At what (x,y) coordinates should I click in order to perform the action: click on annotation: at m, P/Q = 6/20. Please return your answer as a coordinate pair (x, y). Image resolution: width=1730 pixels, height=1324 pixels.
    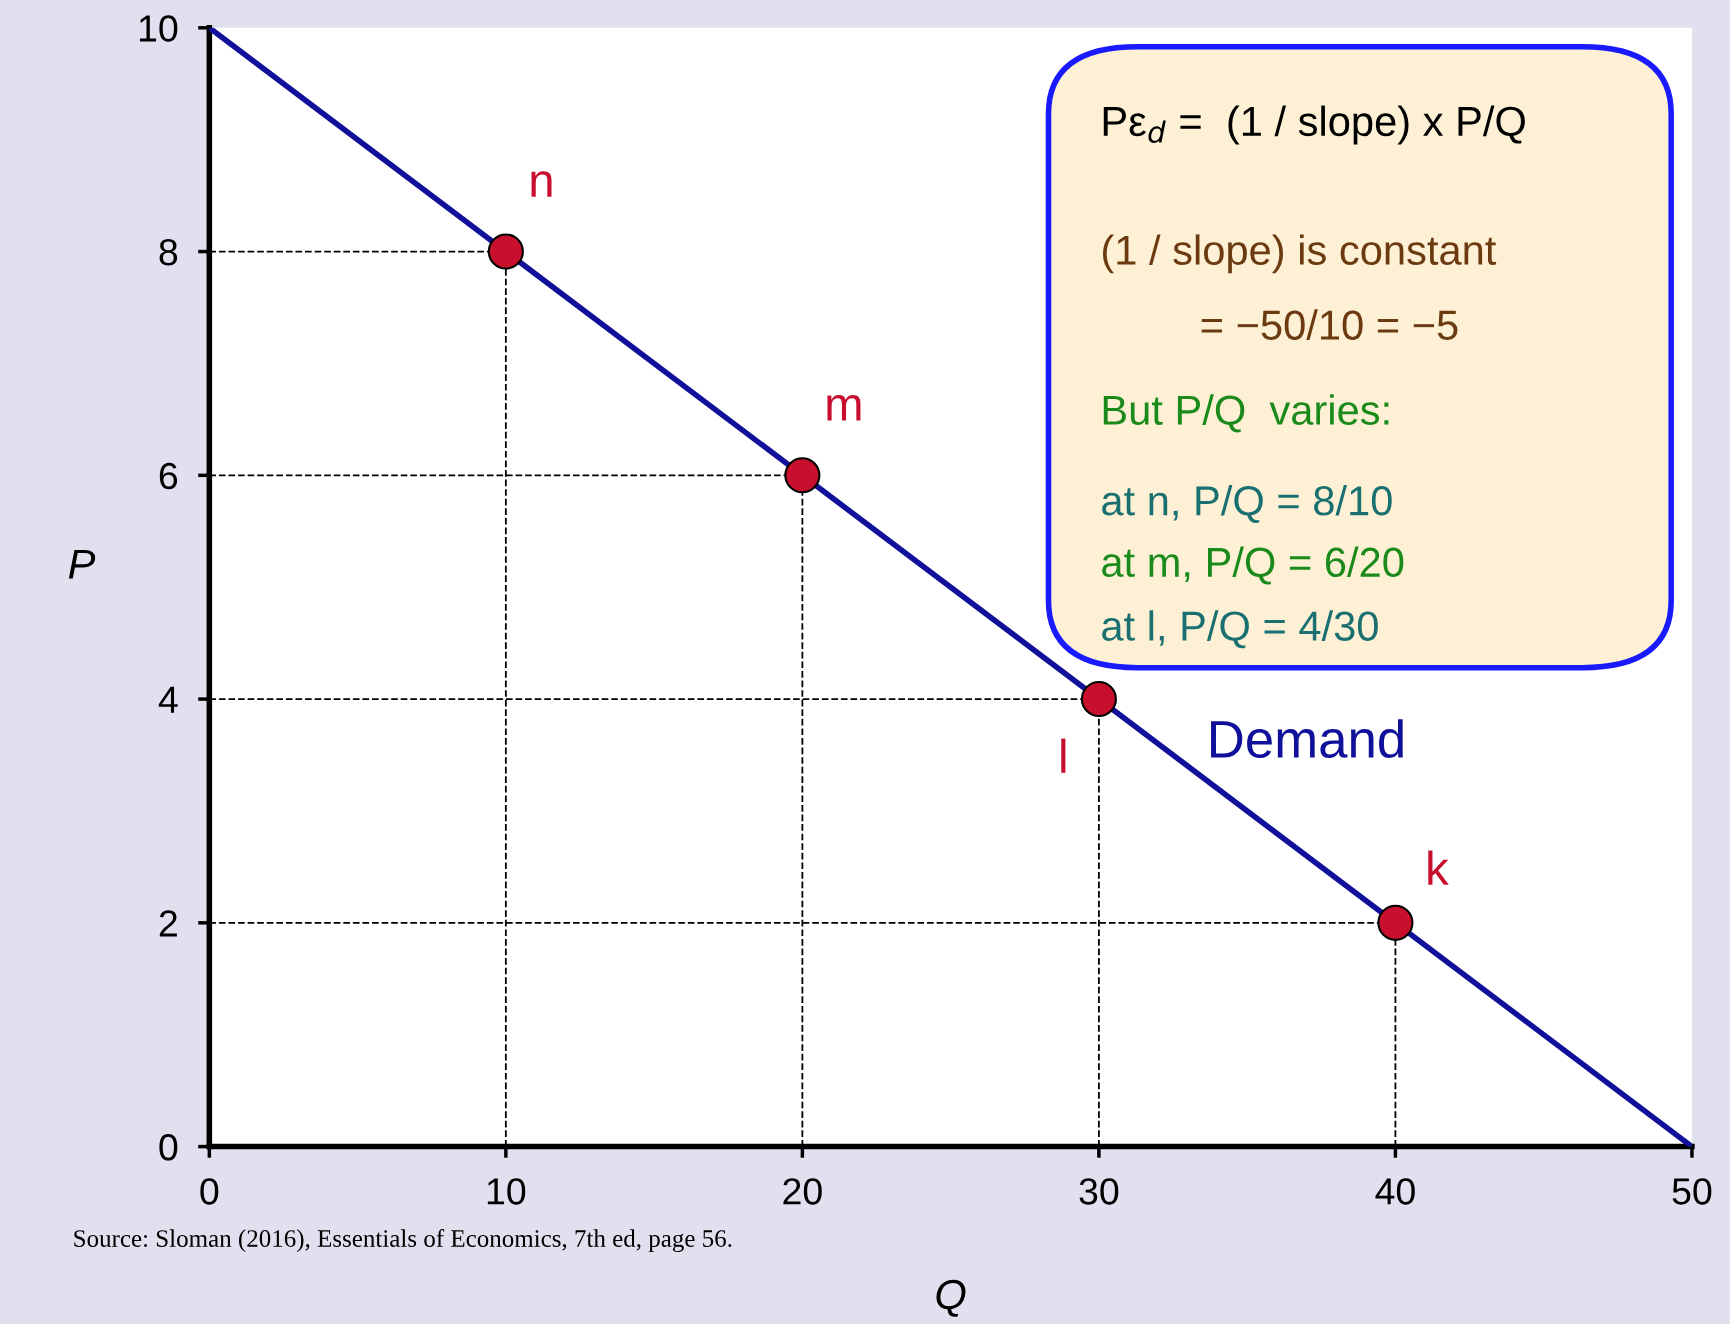
    Looking at the image, I should click on (1253, 565).